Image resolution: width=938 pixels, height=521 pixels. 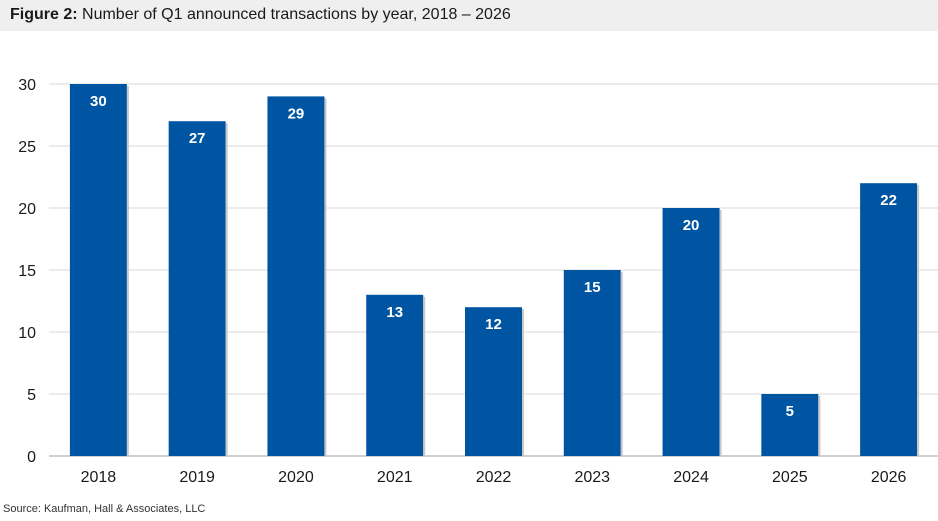 What do you see at coordinates (98, 101) in the screenshot?
I see `data-label: 30` at bounding box center [98, 101].